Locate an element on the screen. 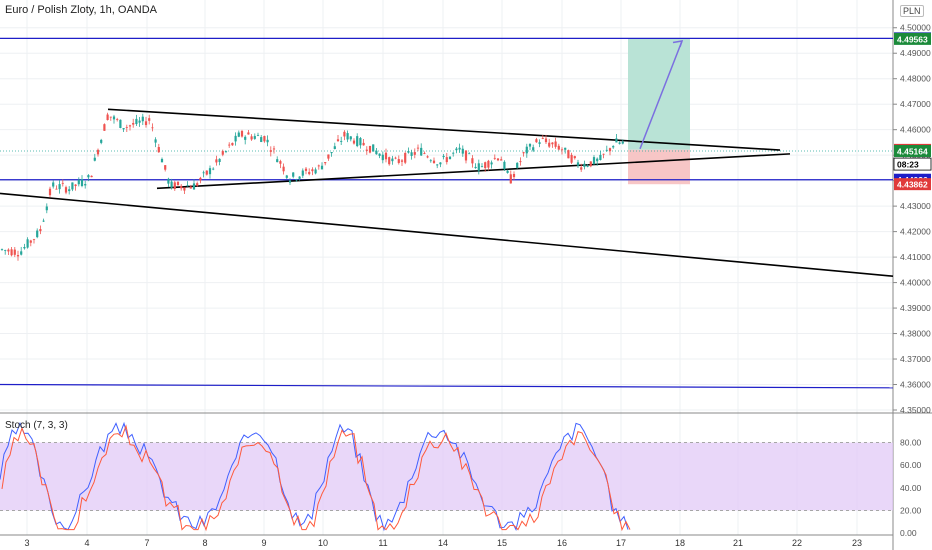 The height and width of the screenshot is (550, 932). stoch-tick-label: 80.00 is located at coordinates (911, 443).